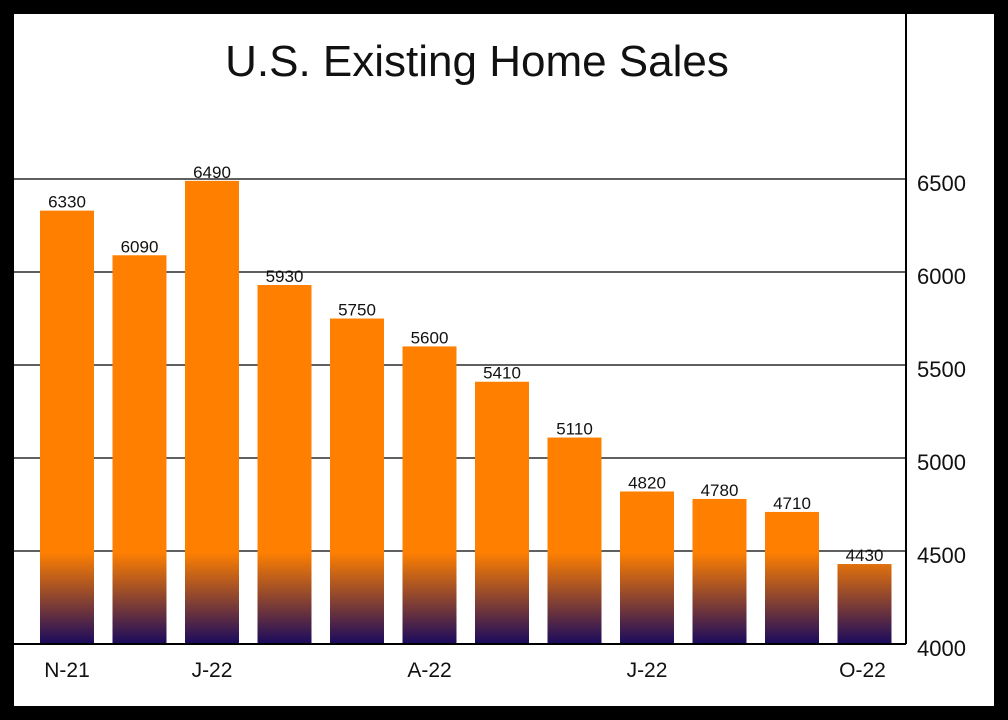  I want to click on x-tick-label-12: O-22, so click(862, 670).